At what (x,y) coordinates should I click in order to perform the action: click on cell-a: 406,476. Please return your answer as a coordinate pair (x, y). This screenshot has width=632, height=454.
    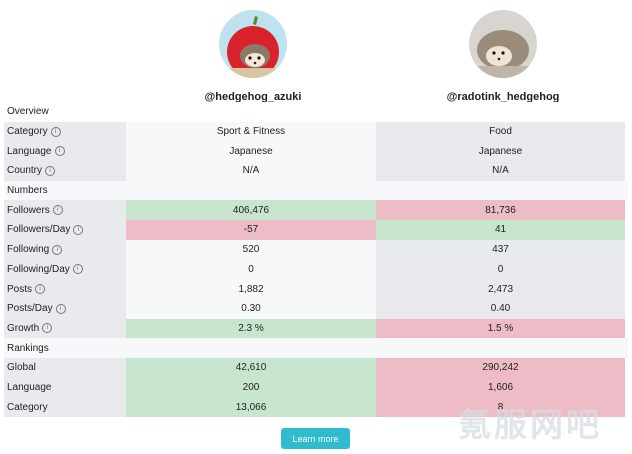
    Looking at the image, I should click on (251, 210).